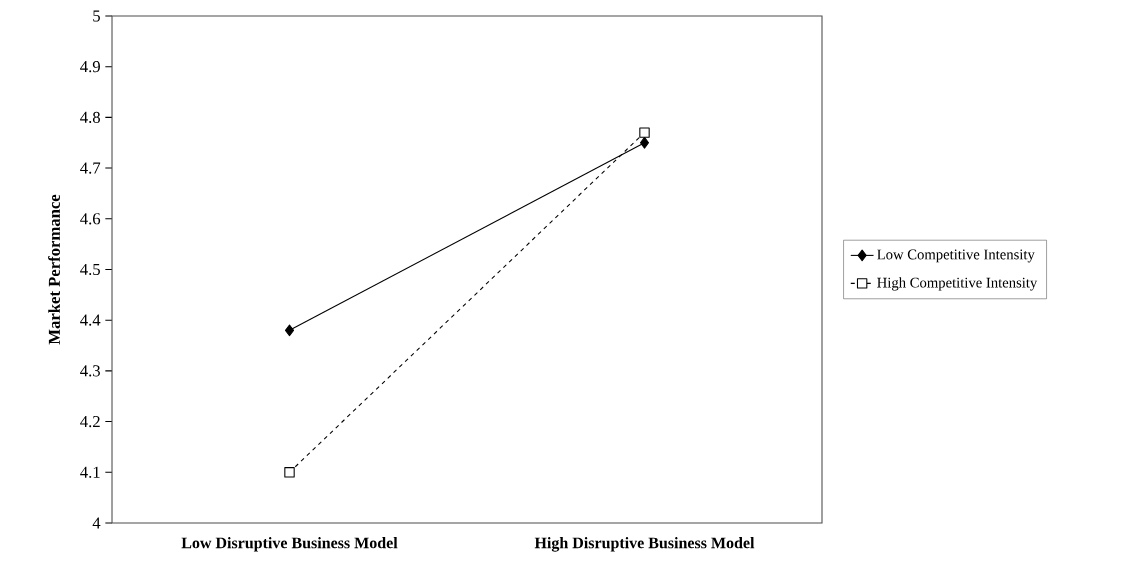 The image size is (1133, 570). I want to click on y-tick-label: 4.9, so click(90, 67).